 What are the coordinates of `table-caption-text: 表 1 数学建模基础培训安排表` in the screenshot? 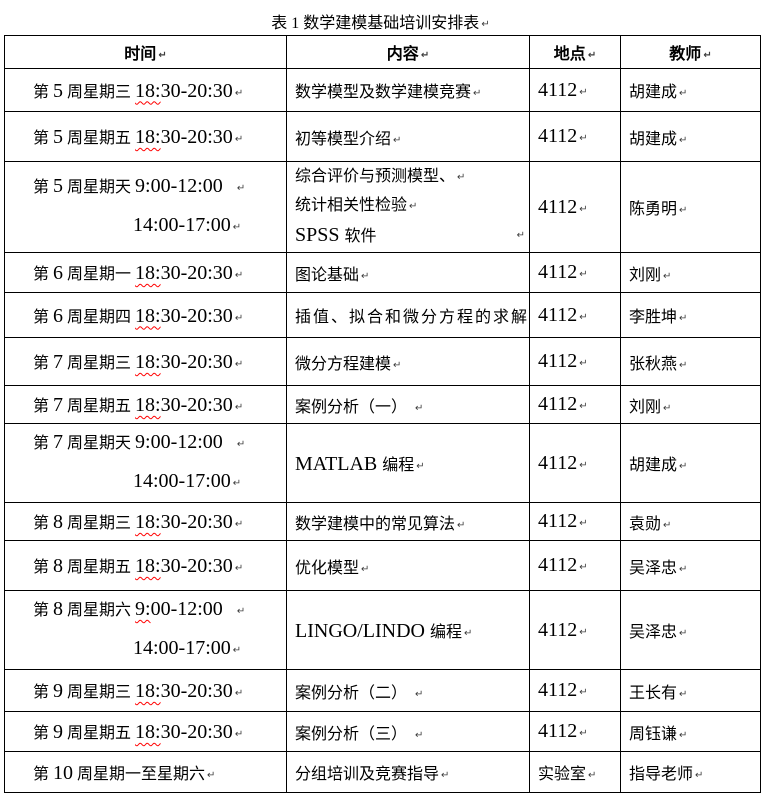 It's located at (375, 23).